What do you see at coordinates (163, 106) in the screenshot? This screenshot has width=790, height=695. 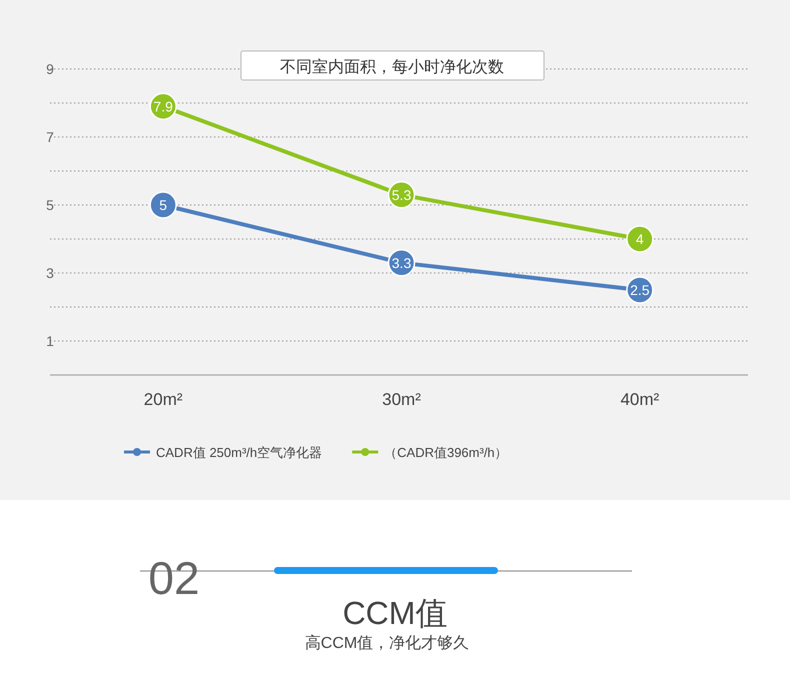 I see `data-label: 7.9` at bounding box center [163, 106].